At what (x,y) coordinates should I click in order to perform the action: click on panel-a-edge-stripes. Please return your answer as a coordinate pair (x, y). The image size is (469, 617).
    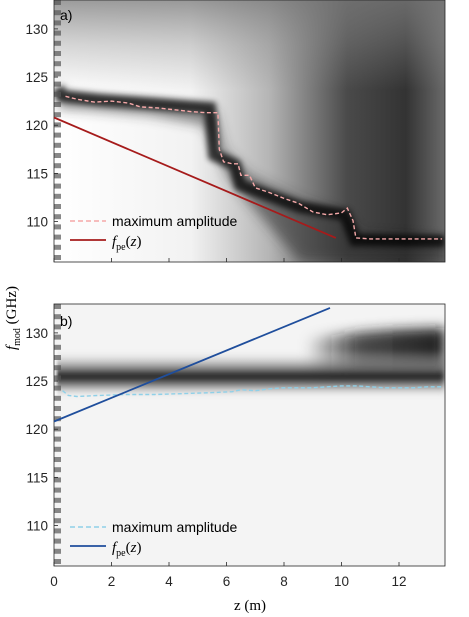
    Looking at the image, I should click on (57, 130).